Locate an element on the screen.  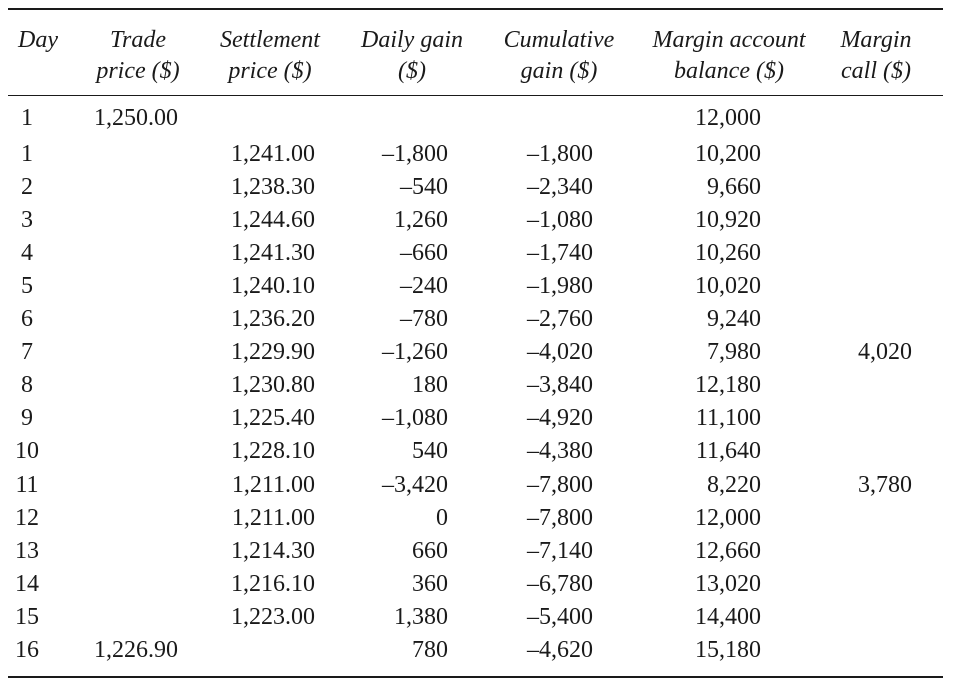
header-day: Day is located at coordinates (38, 40).